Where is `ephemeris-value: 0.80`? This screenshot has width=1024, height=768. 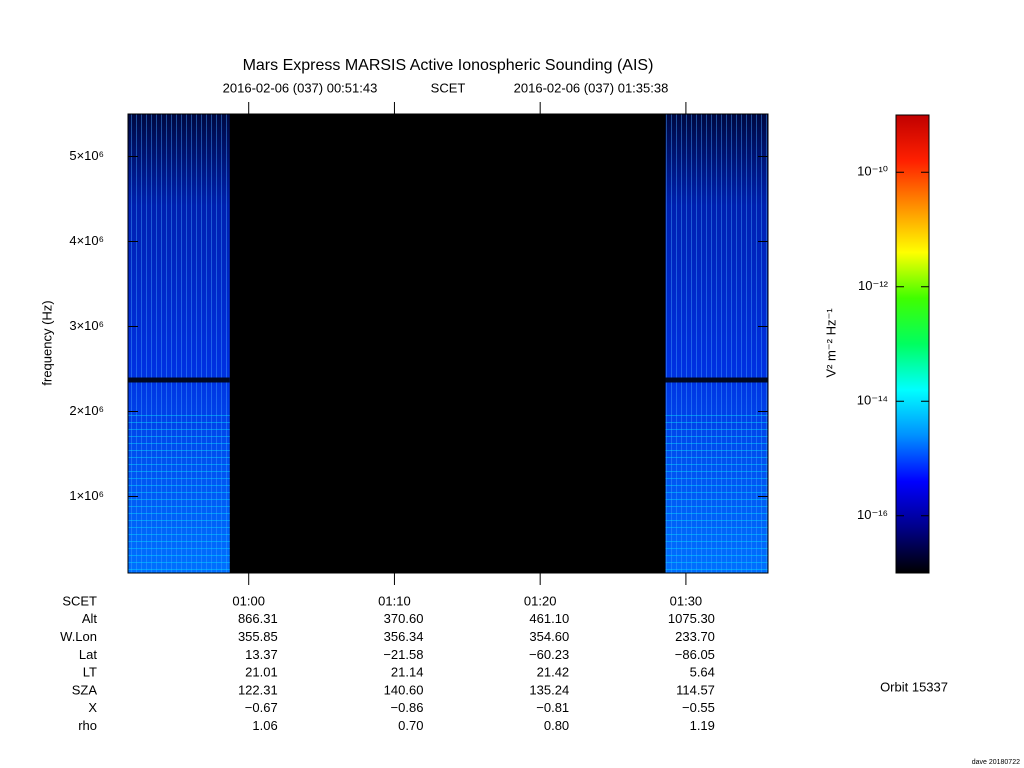 ephemeris-value: 0.80 is located at coordinates (556, 725).